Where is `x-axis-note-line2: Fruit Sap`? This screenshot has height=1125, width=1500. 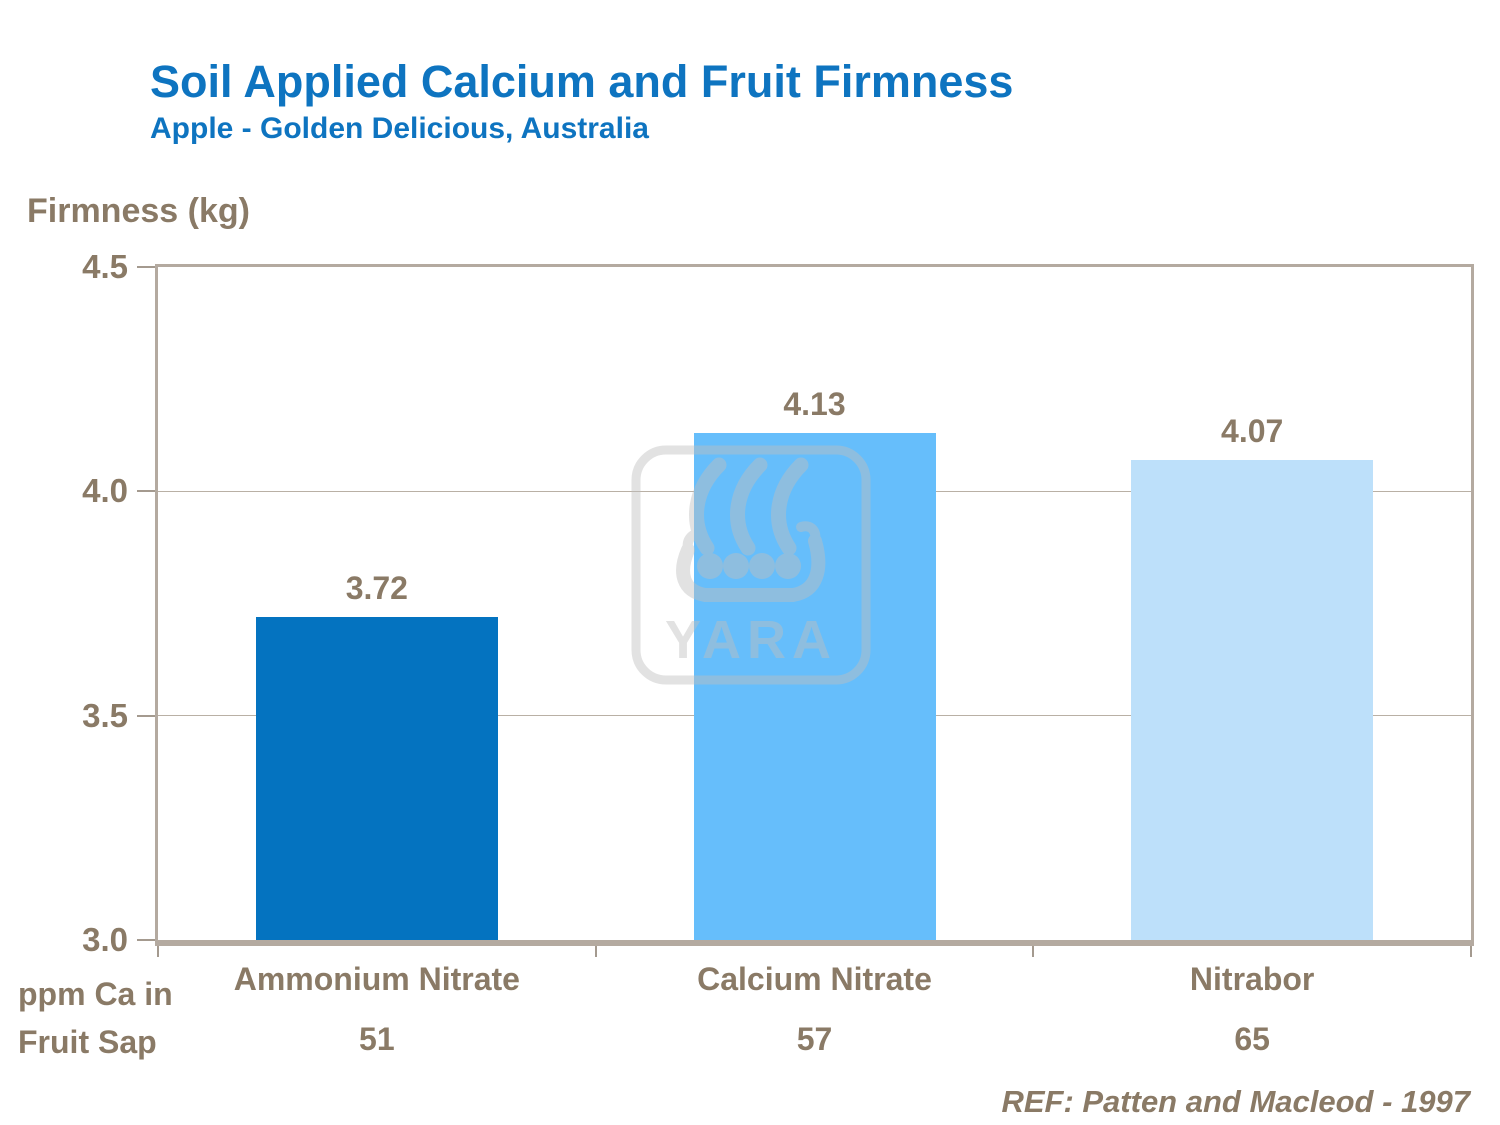
x-axis-note-line2: Fruit Sap is located at coordinates (87, 1042).